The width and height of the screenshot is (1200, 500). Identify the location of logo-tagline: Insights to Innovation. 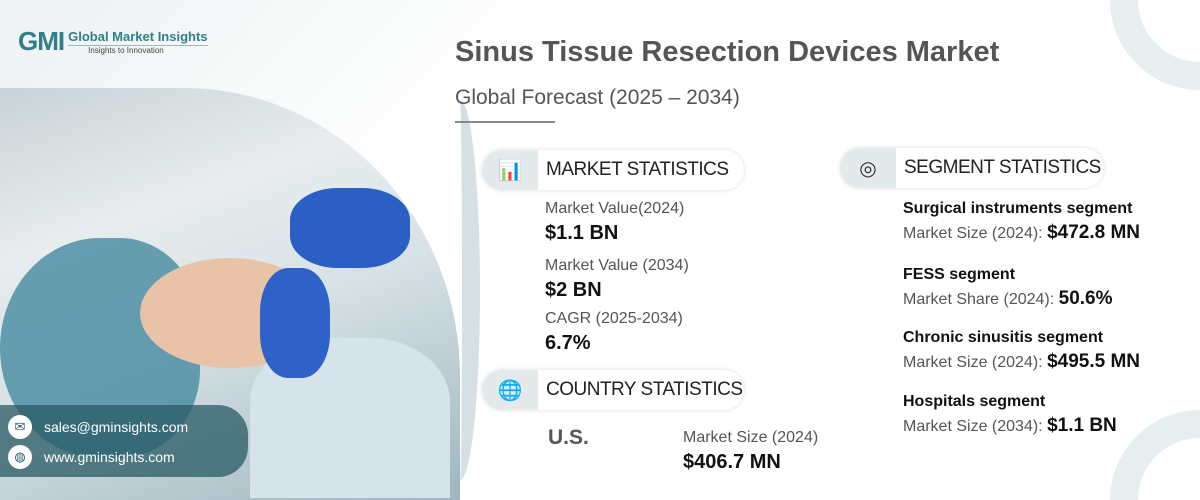
(126, 50).